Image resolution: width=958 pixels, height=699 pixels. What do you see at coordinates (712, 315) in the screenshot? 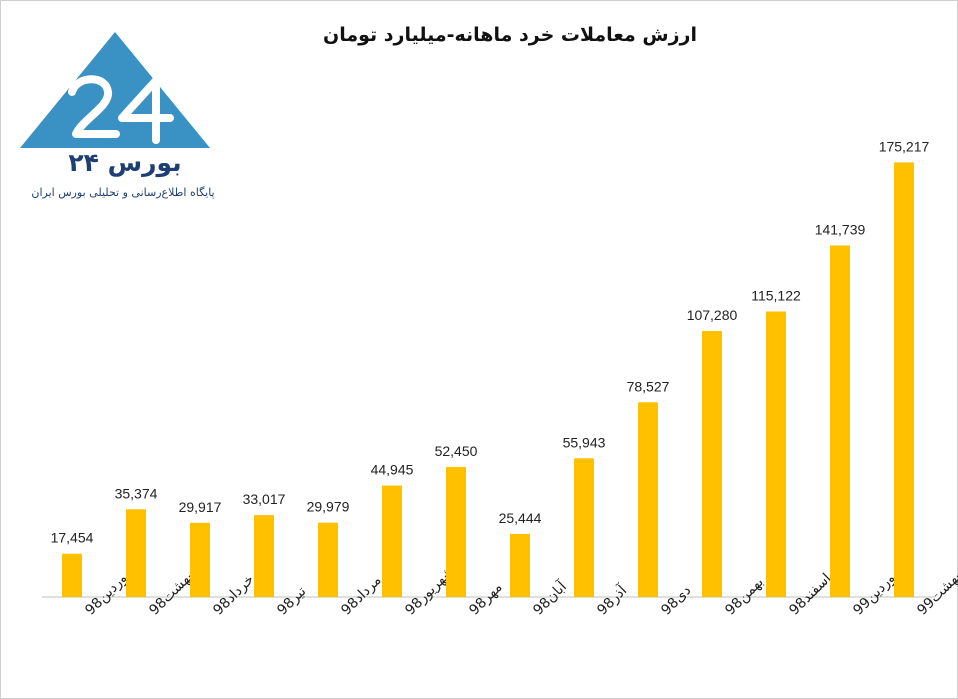
I see `data-label: 107,280` at bounding box center [712, 315].